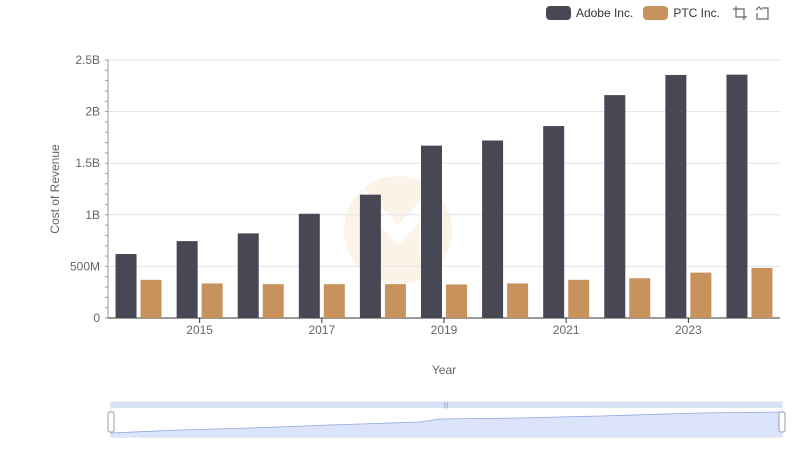 This screenshot has height=461, width=800. I want to click on legend-label-ptc: PTC Inc., so click(696, 13).